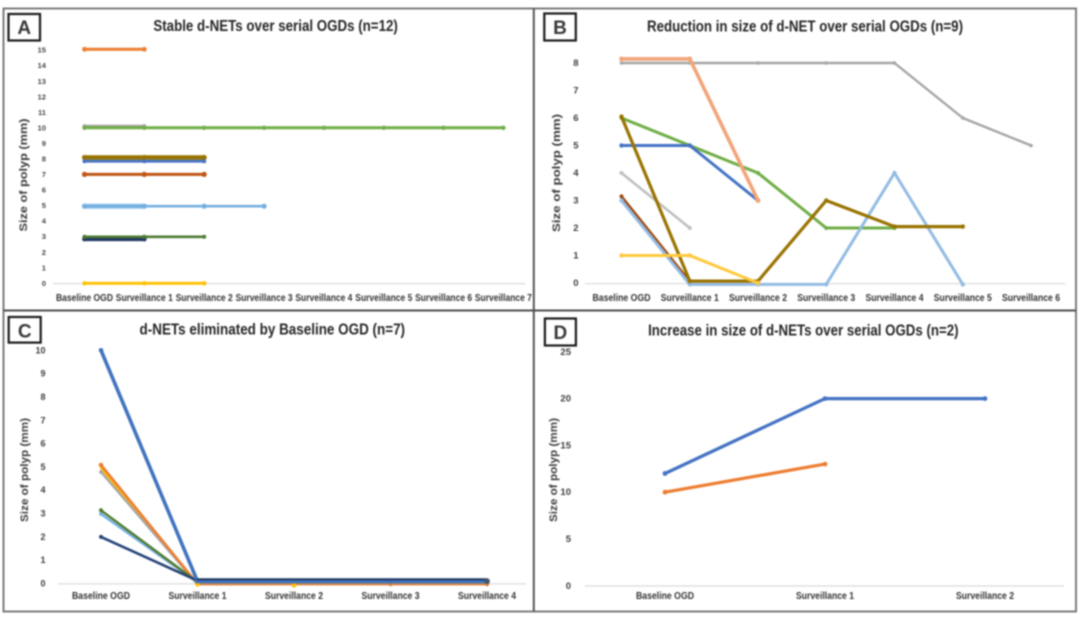 The width and height of the screenshot is (1080, 622). Describe the element at coordinates (42, 96) in the screenshot. I see `svg-text: 12` at that location.